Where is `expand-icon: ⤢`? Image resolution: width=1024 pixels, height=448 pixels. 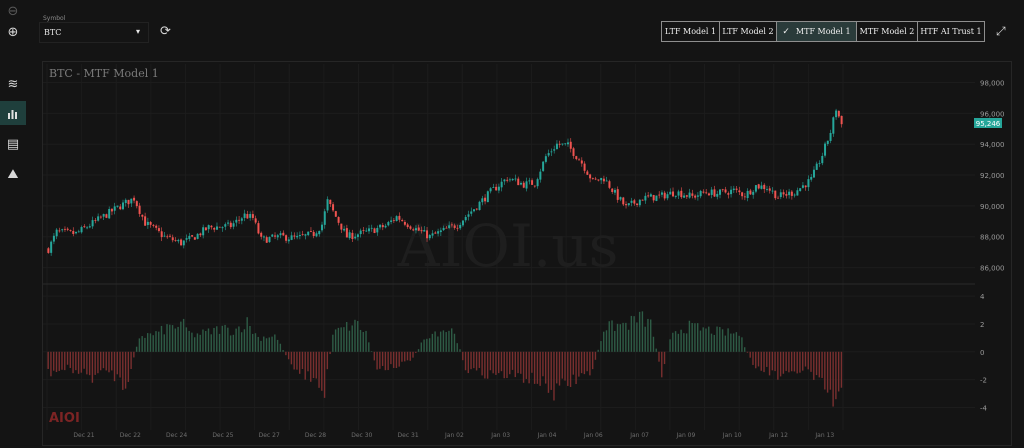 expand-icon: ⤢ is located at coordinates (1001, 31).